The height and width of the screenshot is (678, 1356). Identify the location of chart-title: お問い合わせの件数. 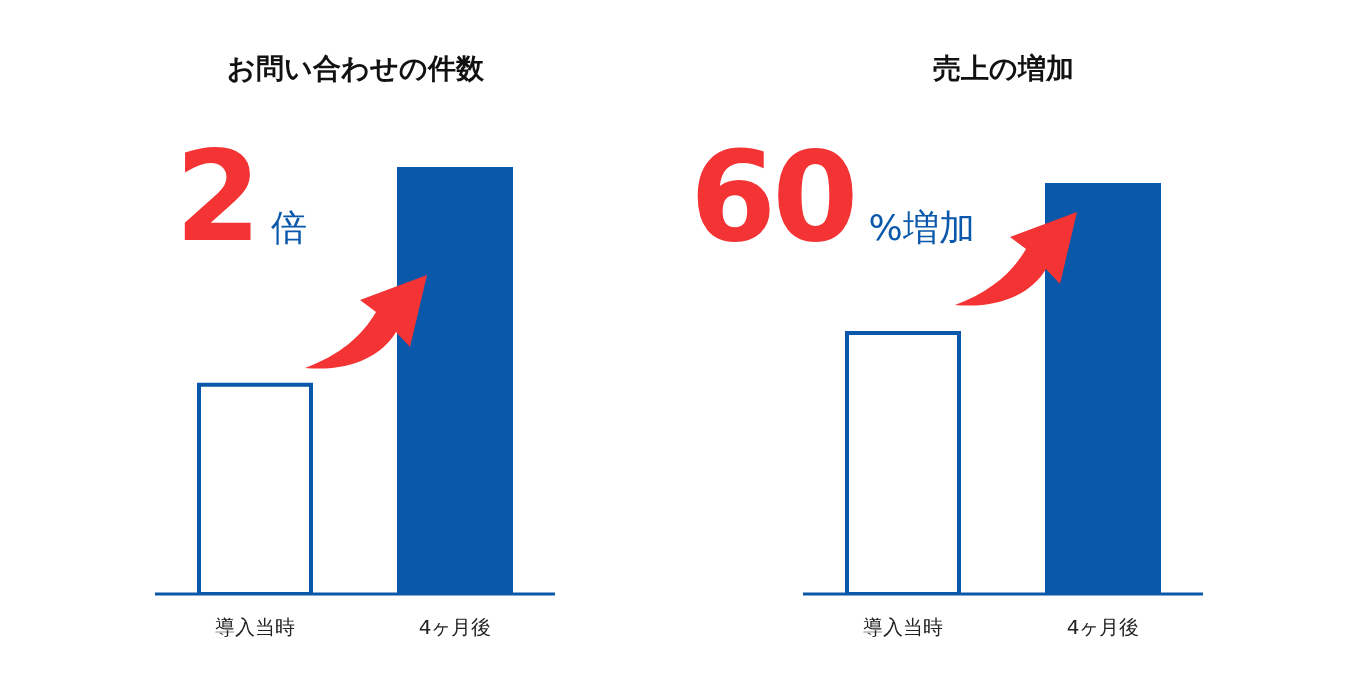
(355, 69).